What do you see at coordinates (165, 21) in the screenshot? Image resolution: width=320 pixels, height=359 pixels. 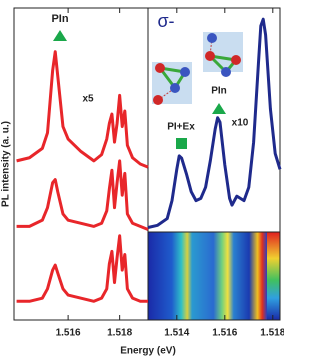 I see `annotation: σ-` at bounding box center [165, 21].